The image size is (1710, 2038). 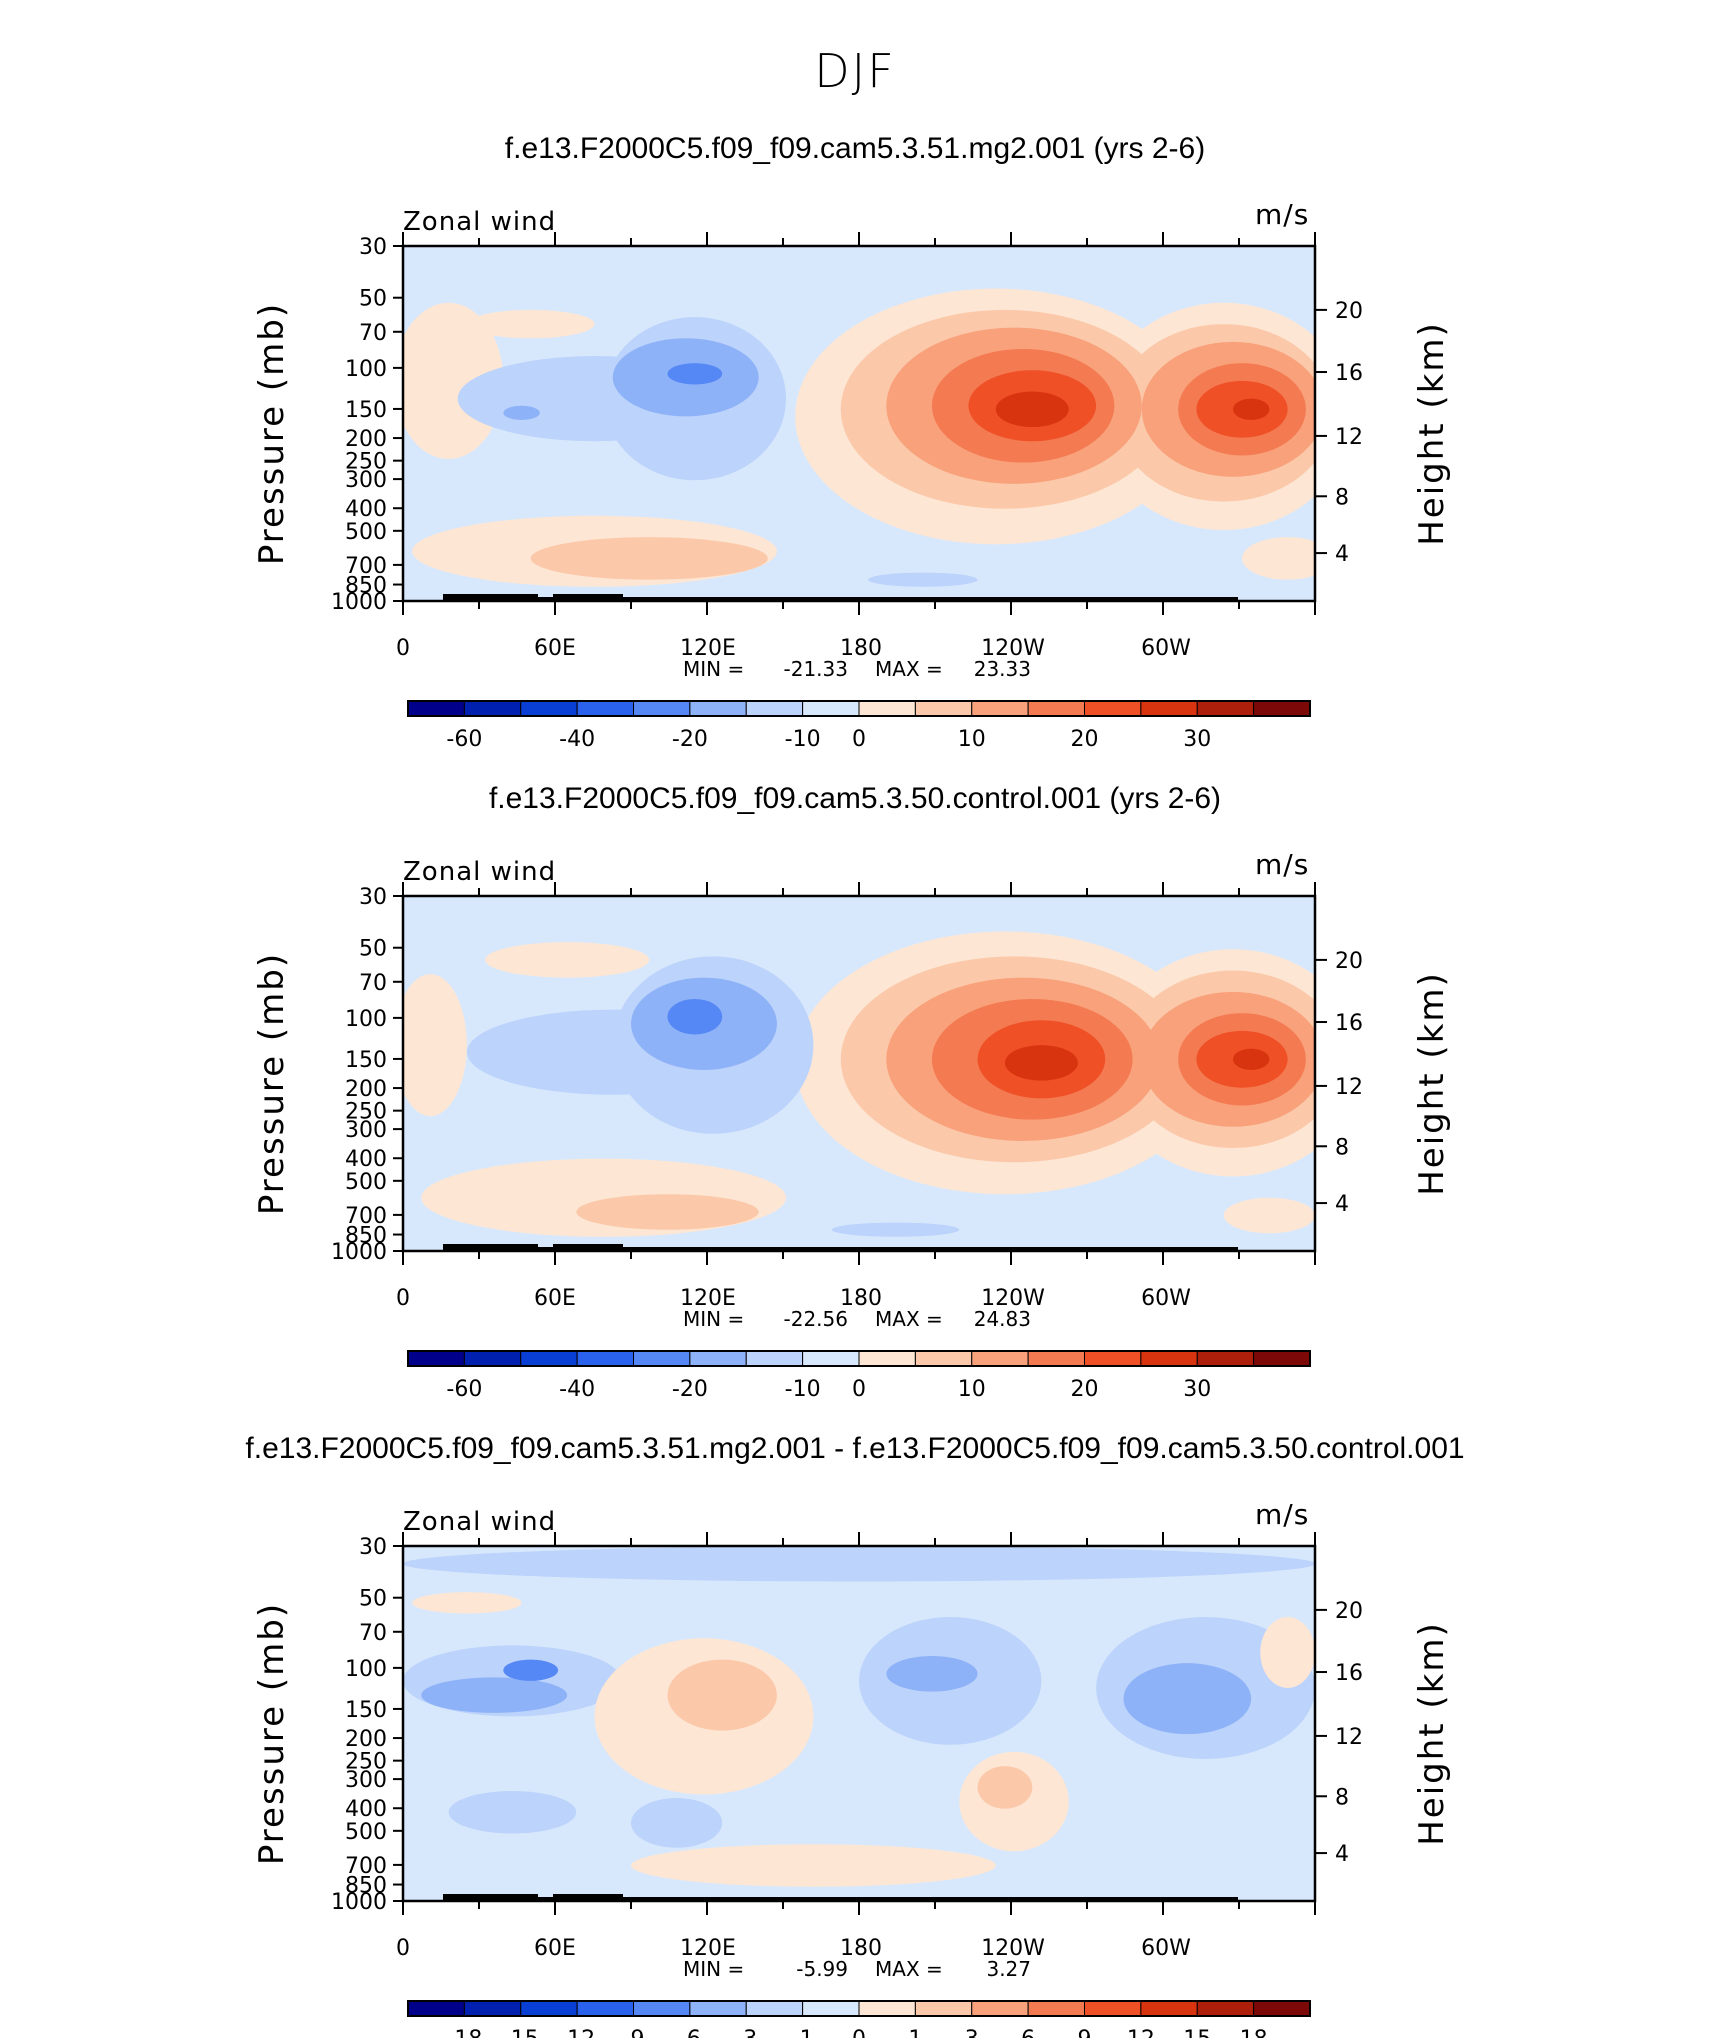 What do you see at coordinates (859, 1723) in the screenshot?
I see `contour-field` at bounding box center [859, 1723].